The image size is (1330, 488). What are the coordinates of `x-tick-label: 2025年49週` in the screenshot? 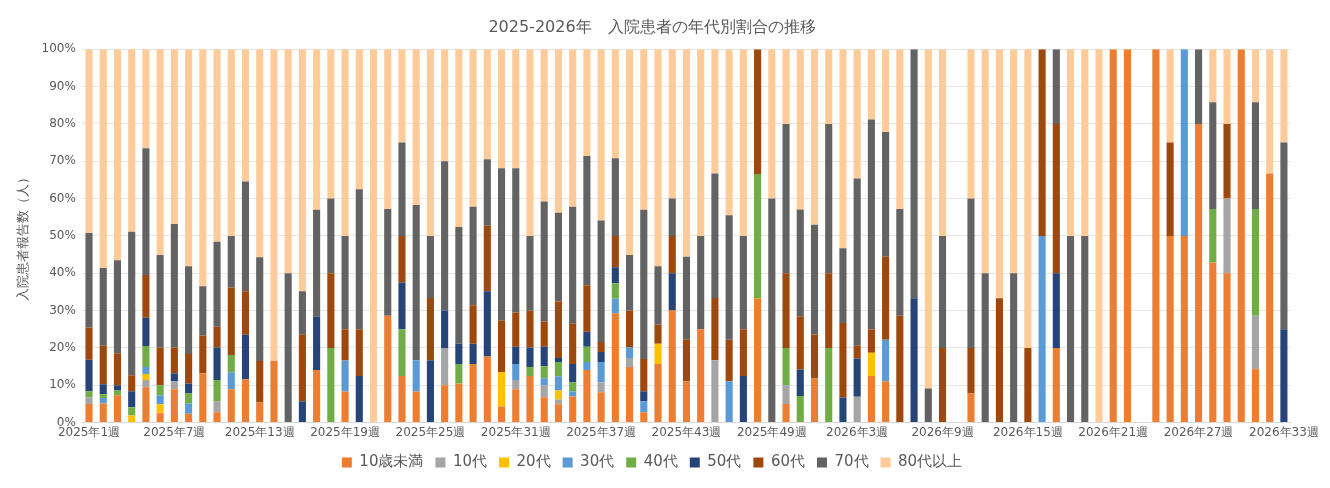 It's located at (771, 431).